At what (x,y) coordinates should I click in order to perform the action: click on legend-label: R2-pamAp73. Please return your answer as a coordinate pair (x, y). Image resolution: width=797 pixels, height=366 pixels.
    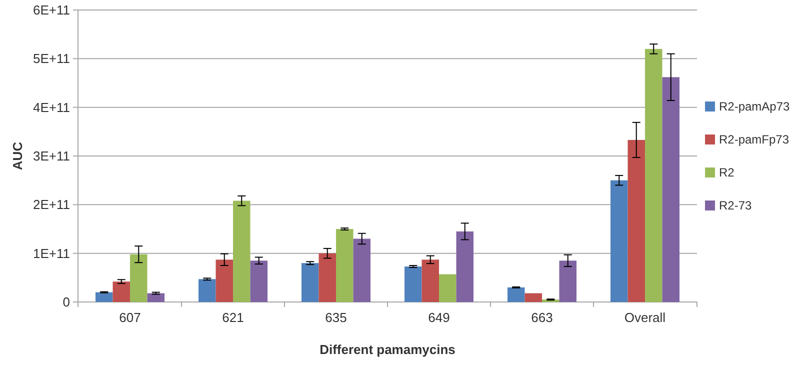
    Looking at the image, I should click on (754, 107).